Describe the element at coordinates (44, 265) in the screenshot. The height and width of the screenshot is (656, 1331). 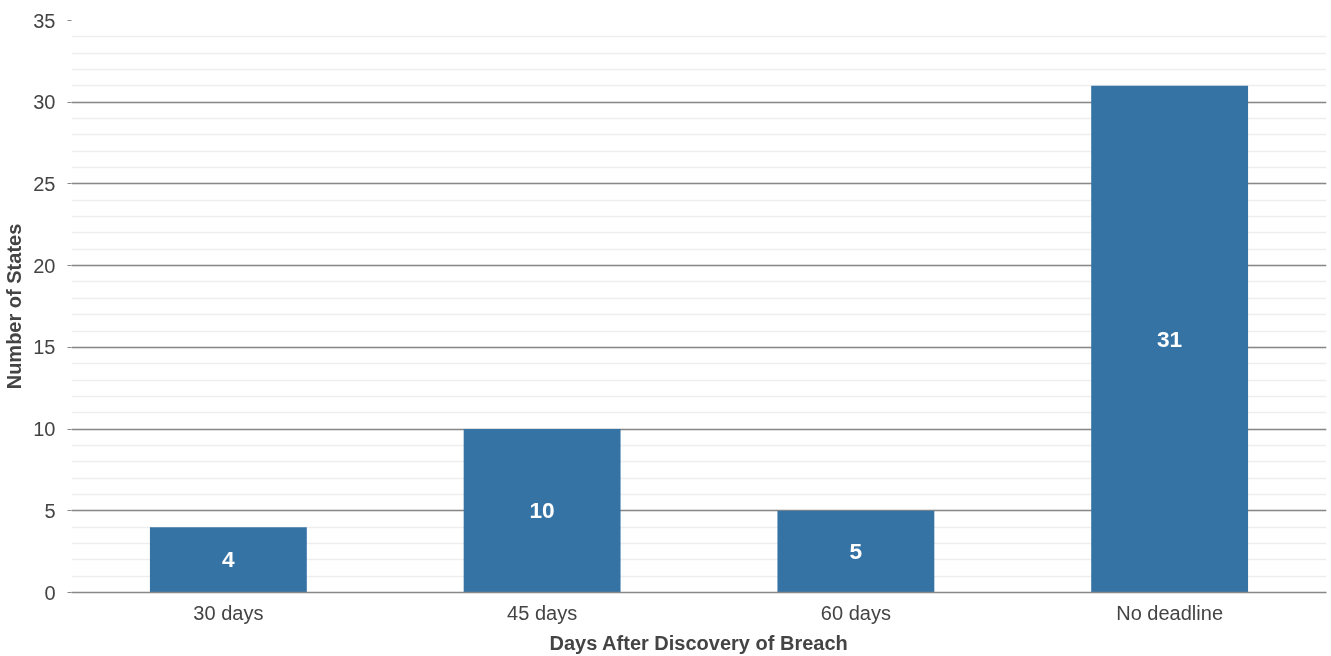
I see `y-tick-label: 20` at that location.